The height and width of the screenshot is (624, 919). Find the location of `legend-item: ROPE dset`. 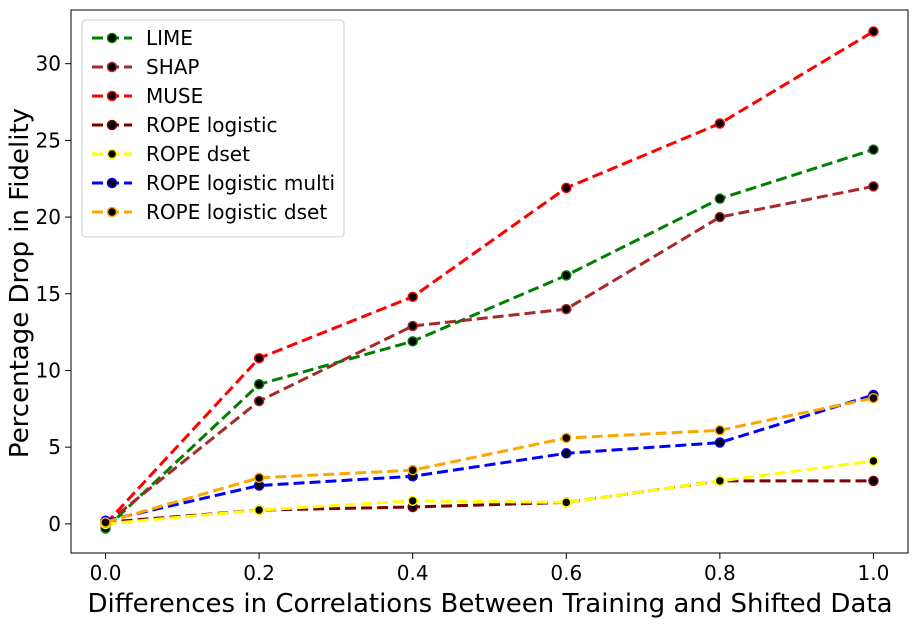

legend-item: ROPE dset is located at coordinates (171, 154).